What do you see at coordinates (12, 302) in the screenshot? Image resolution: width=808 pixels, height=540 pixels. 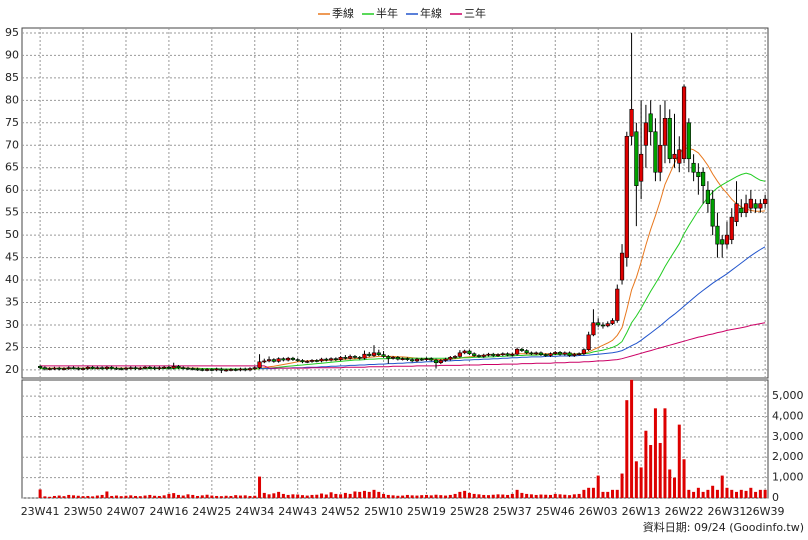 I see `y-tick-label: 35` at bounding box center [12, 302].